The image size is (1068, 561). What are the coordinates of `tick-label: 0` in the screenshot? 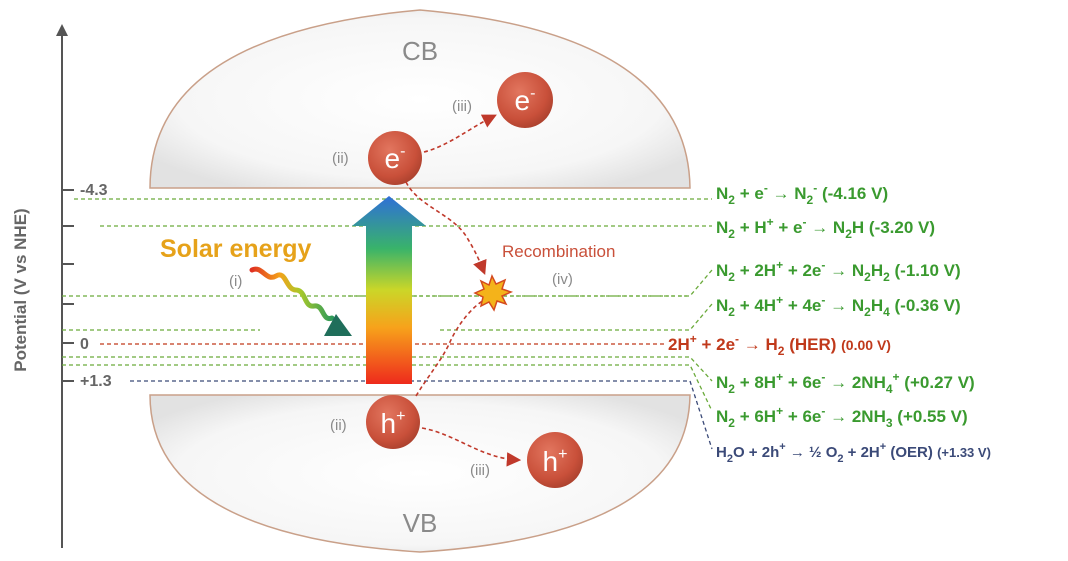 It's located at (84, 344).